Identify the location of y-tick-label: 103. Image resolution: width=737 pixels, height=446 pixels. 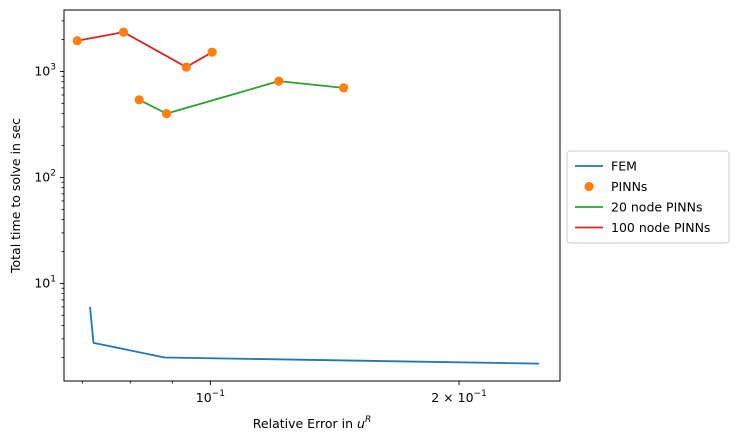
(45, 70).